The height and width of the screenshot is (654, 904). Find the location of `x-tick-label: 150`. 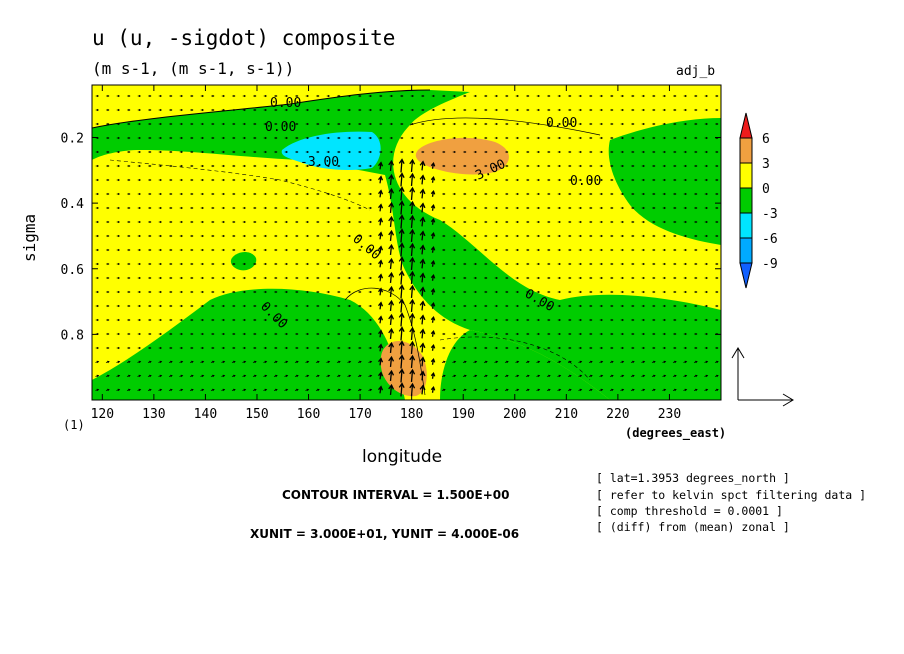

x-tick-label: 150 is located at coordinates (256, 414).